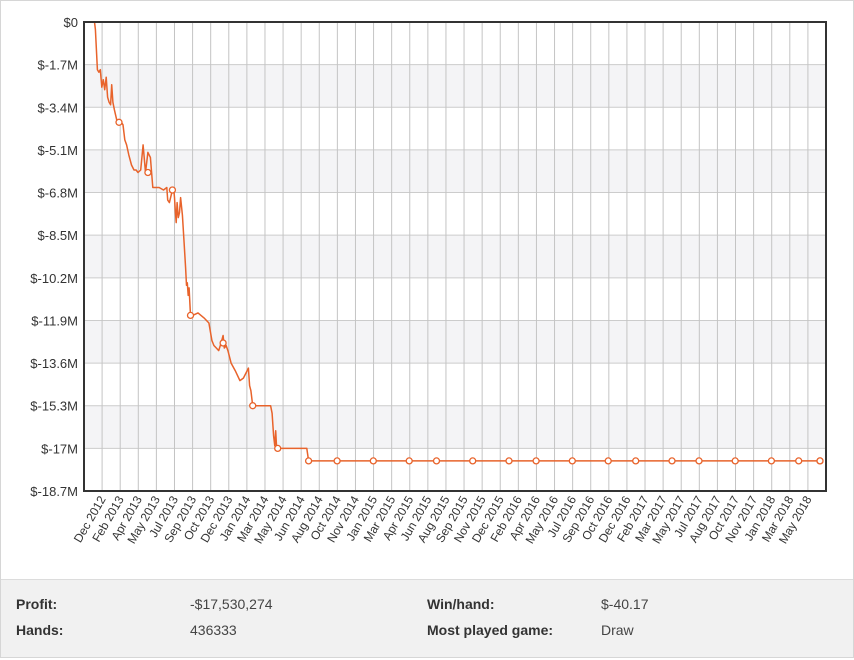 This screenshot has height=660, width=854. I want to click on y-tick-label: $-11.9M, so click(54, 320).